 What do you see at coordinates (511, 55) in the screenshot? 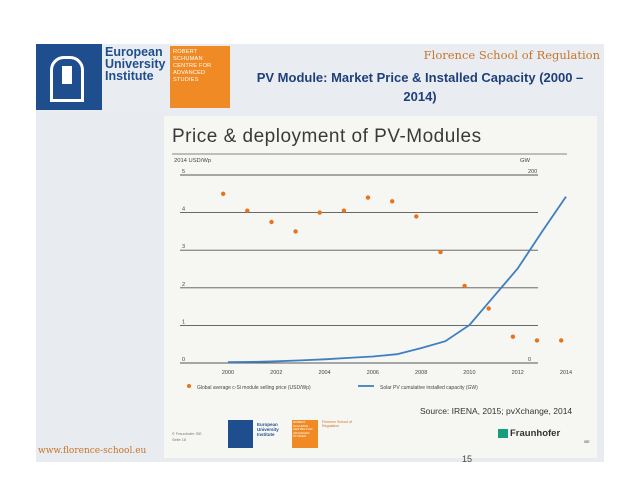
I see `school-name: Florence School of Regulation` at bounding box center [511, 55].